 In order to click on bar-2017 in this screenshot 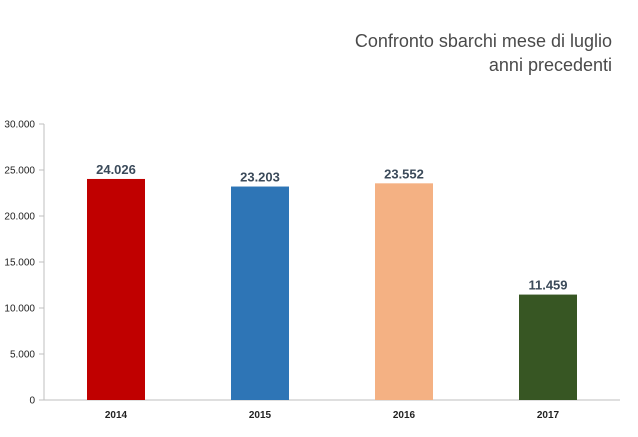, I will do `click(548, 347)`.